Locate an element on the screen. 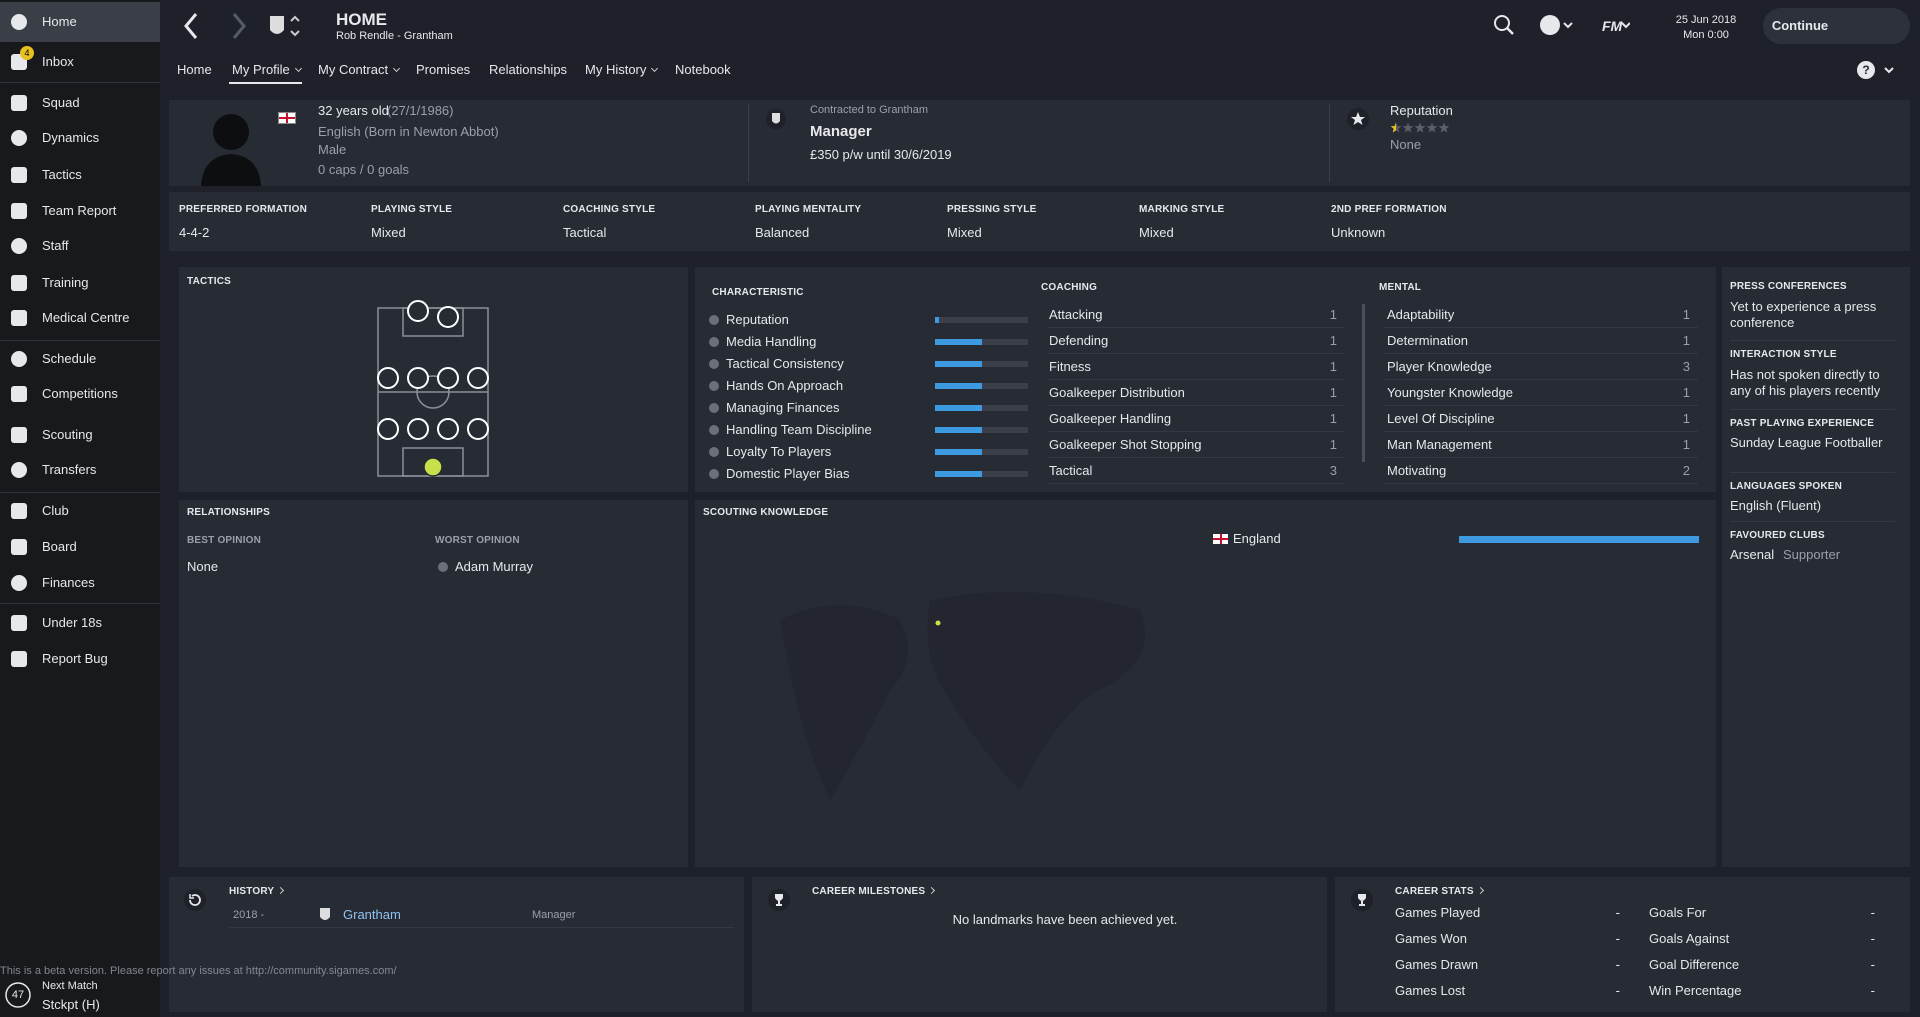 This screenshot has width=1920, height=1017. menu-item: Tactics is located at coordinates (62, 174).